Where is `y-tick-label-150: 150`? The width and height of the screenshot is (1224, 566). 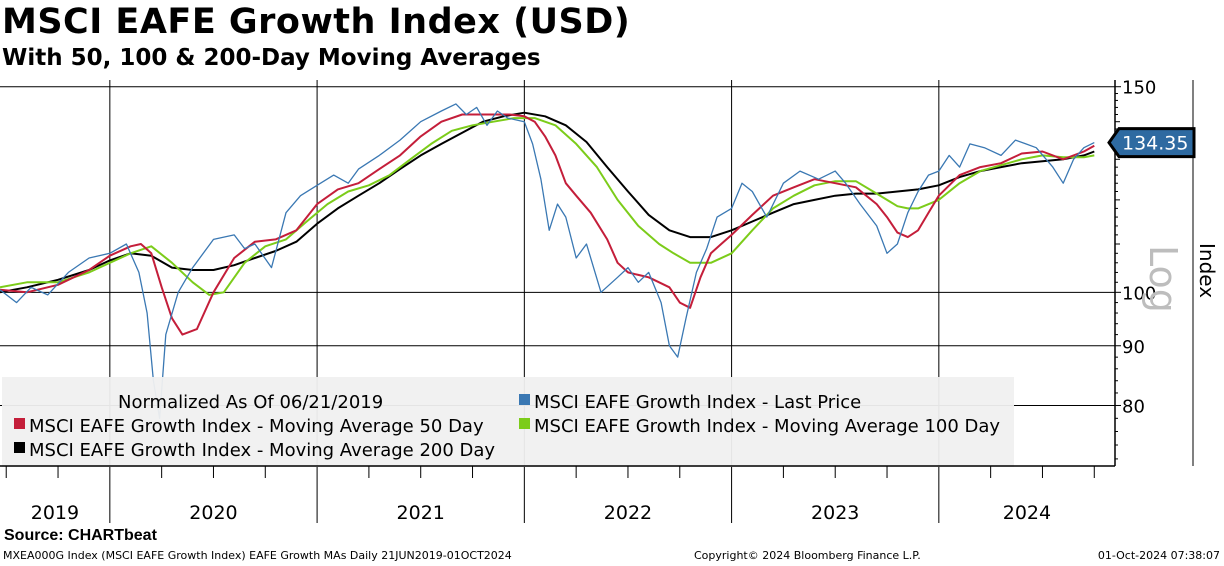 y-tick-label-150: 150 is located at coordinates (1139, 88).